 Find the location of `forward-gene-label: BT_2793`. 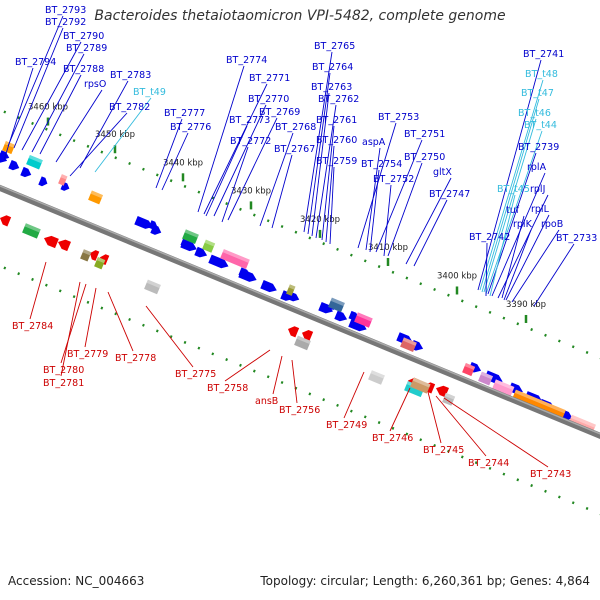

forward-gene-label: BT_2793 is located at coordinates (65, 10).